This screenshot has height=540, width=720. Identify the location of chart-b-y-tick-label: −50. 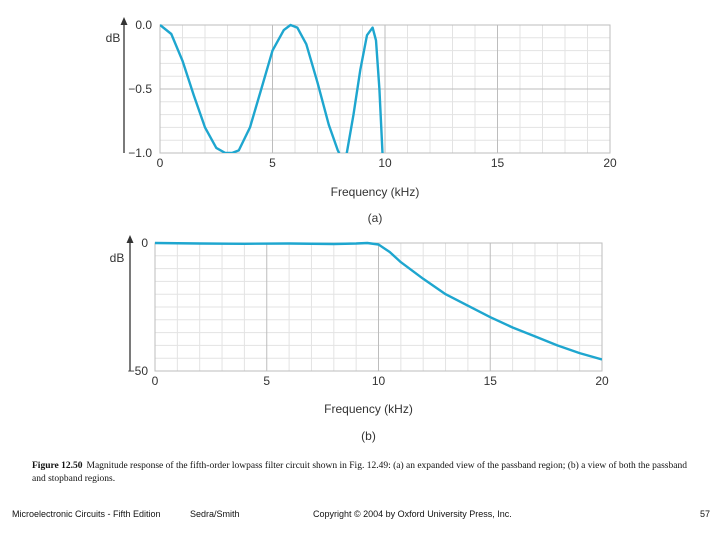
(138, 371).